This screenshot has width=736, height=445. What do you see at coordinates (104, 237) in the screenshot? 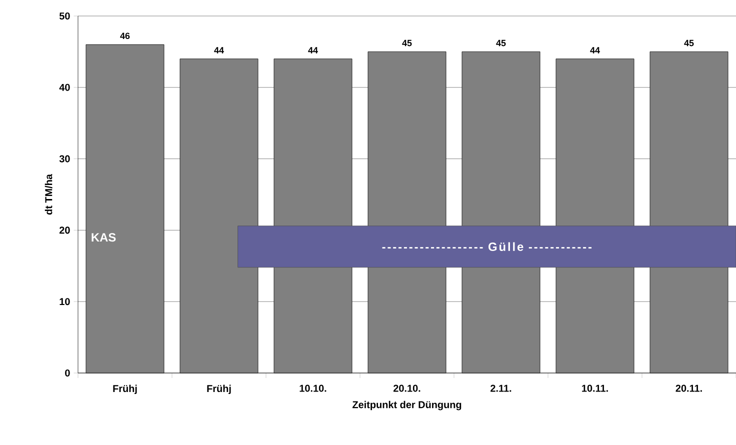
I see `annotation: KAS` at bounding box center [104, 237].